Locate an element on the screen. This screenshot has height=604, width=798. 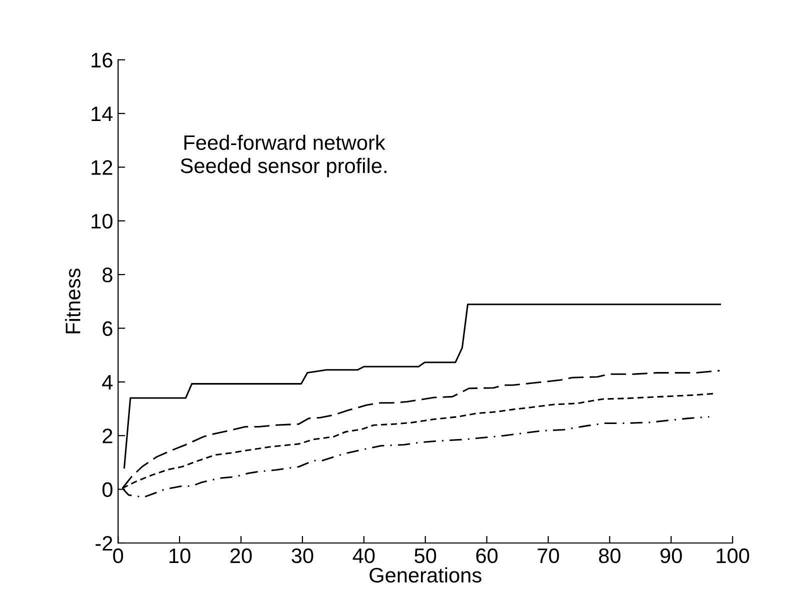
x-tick-label: 90 is located at coordinates (671, 556).